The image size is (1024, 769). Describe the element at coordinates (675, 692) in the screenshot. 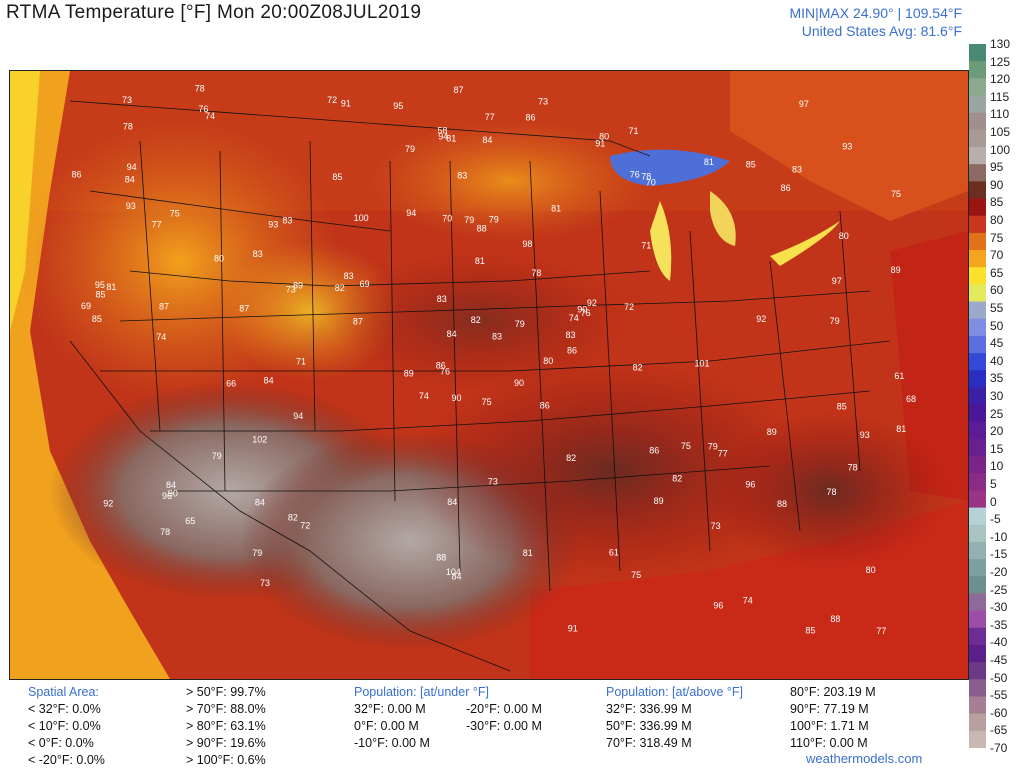

I see `population-above-header: Population: [at/above °F]` at that location.